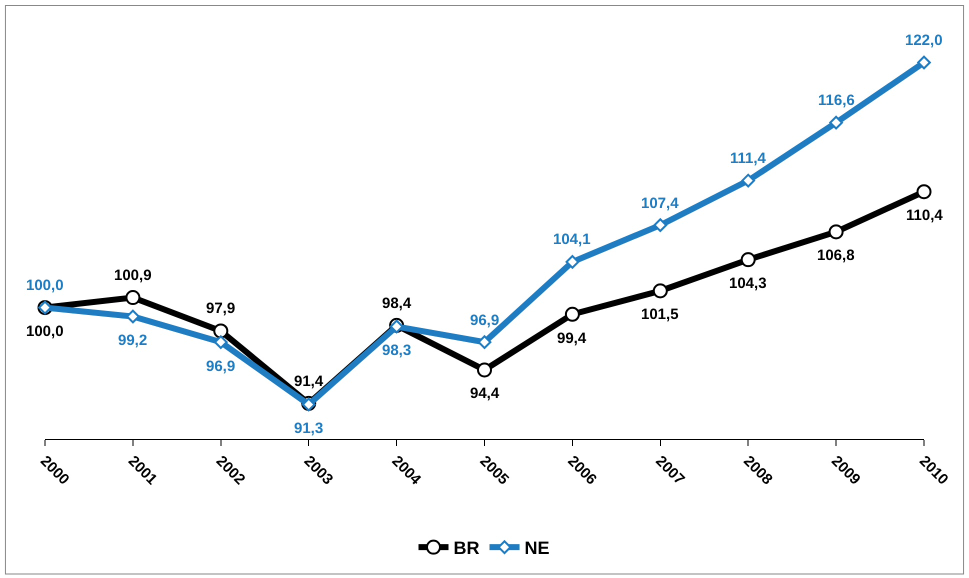 Image resolution: width=969 pixels, height=578 pixels. What do you see at coordinates (467, 548) in the screenshot?
I see `legend-label: BR` at bounding box center [467, 548].